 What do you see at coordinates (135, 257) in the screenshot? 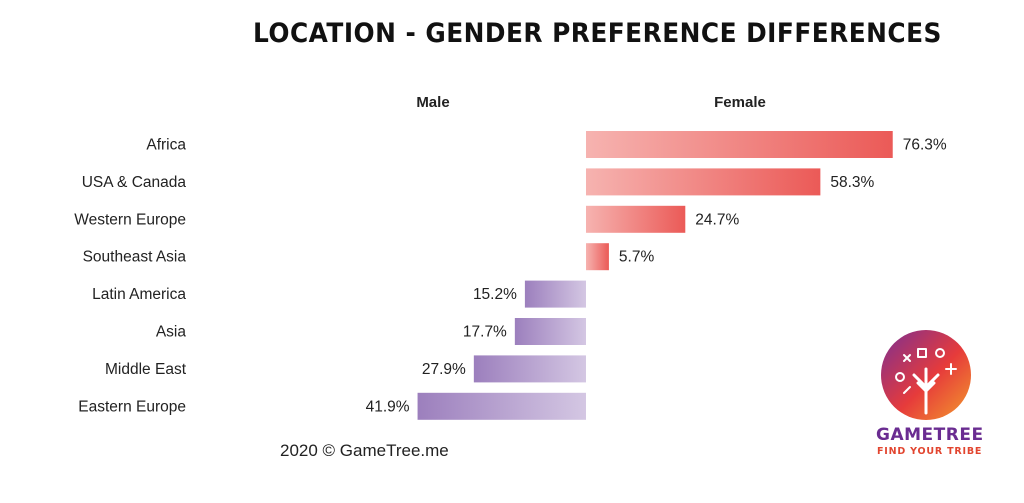
I see `category-label: Southeast Asia` at bounding box center [135, 257].